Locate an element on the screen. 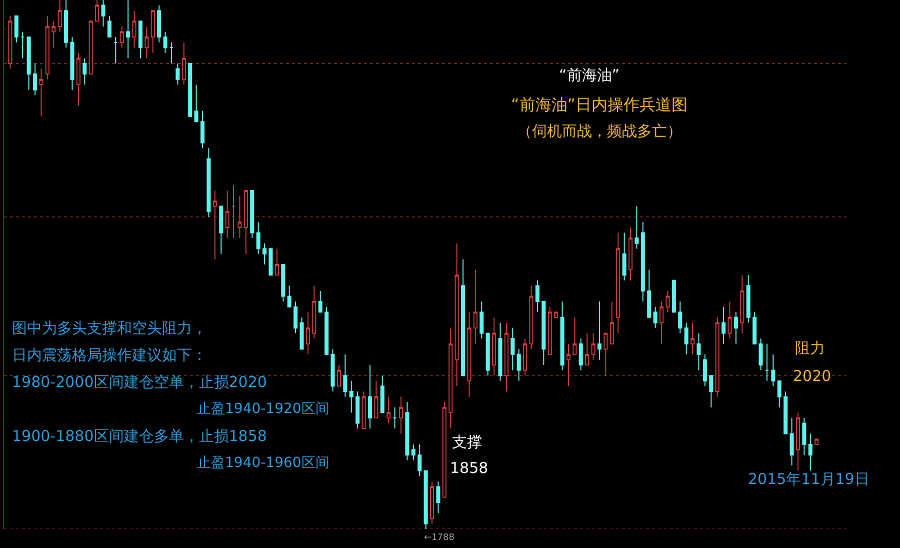 Image resolution: width=900 pixels, height=548 pixels. text: “前海油” is located at coordinates (589, 75).